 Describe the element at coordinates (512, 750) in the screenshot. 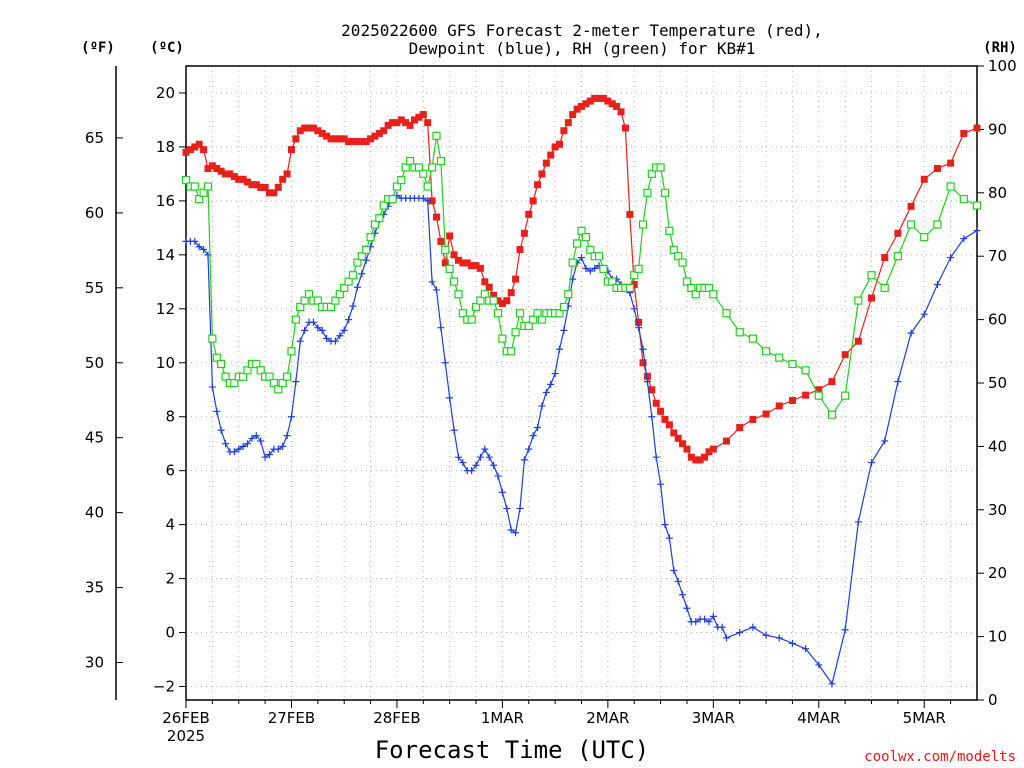

I see `x-axis-title: Forecast Time (UTC)` at that location.